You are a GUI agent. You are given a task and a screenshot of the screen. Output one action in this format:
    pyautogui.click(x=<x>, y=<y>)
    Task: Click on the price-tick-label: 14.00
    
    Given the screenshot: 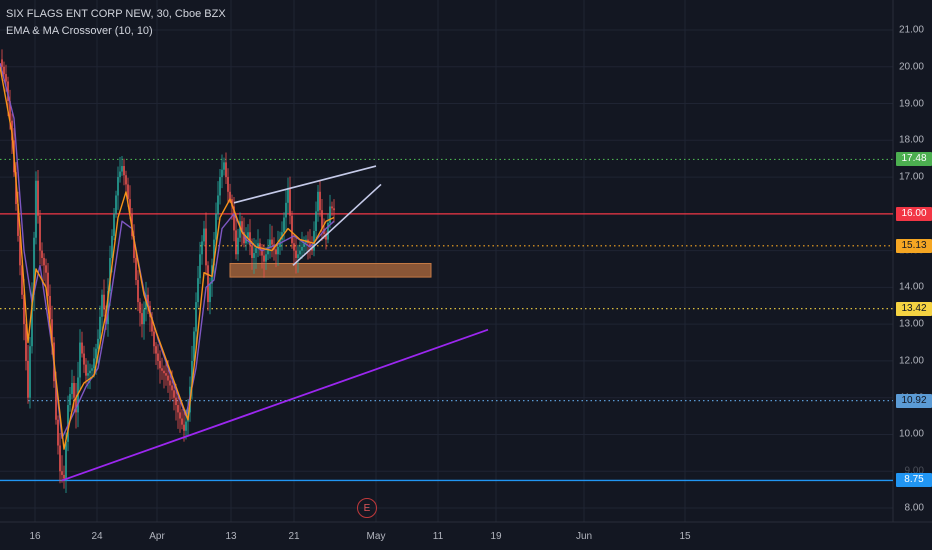 What is the action you would take?
    pyautogui.click(x=911, y=287)
    